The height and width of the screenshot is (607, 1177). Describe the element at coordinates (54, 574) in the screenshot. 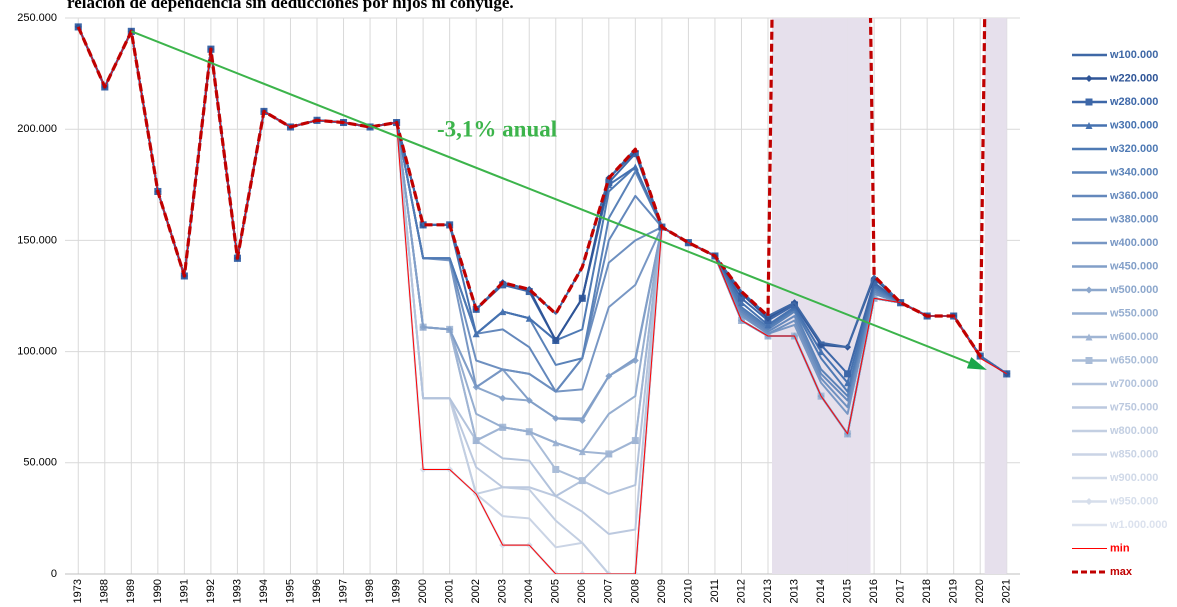

I see `y-tick-label: 0` at that location.